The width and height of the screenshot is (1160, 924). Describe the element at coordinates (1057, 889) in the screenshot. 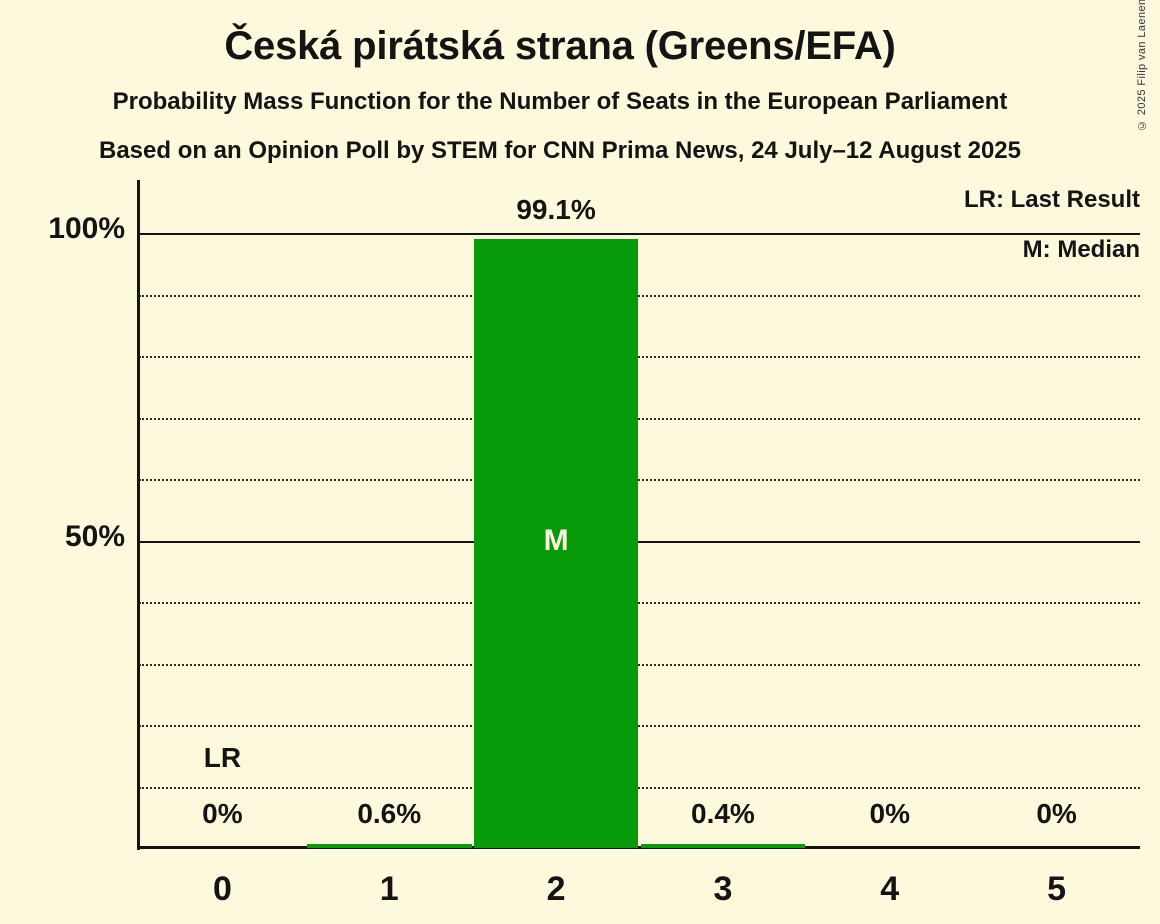

I see `x-tick-label-5: 5` at that location.